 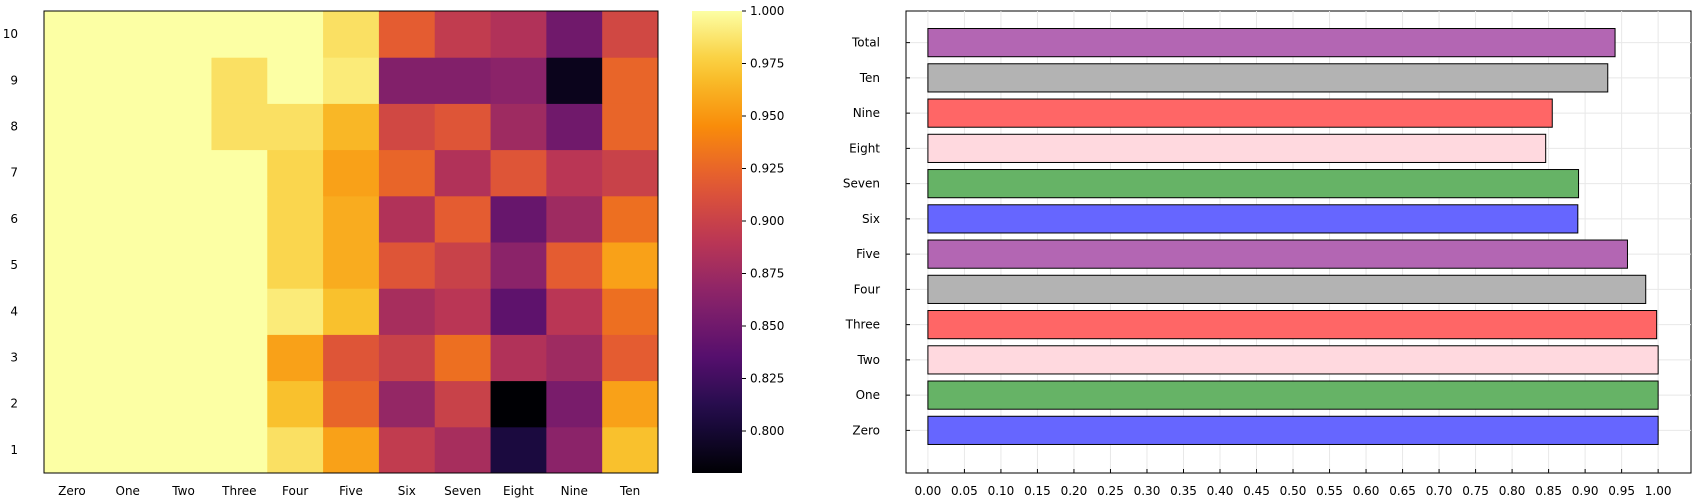 What do you see at coordinates (574, 491) in the screenshot?
I see `heatmap-x-tick-label: Nine` at bounding box center [574, 491].